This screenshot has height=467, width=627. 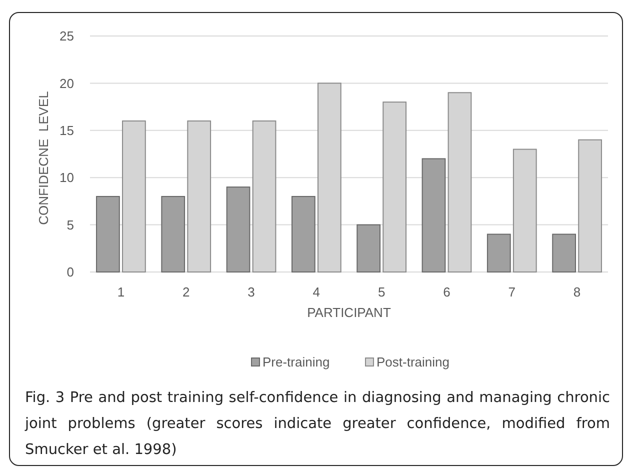 What do you see at coordinates (251, 292) in the screenshot?
I see `x-tick-label: 3` at bounding box center [251, 292].